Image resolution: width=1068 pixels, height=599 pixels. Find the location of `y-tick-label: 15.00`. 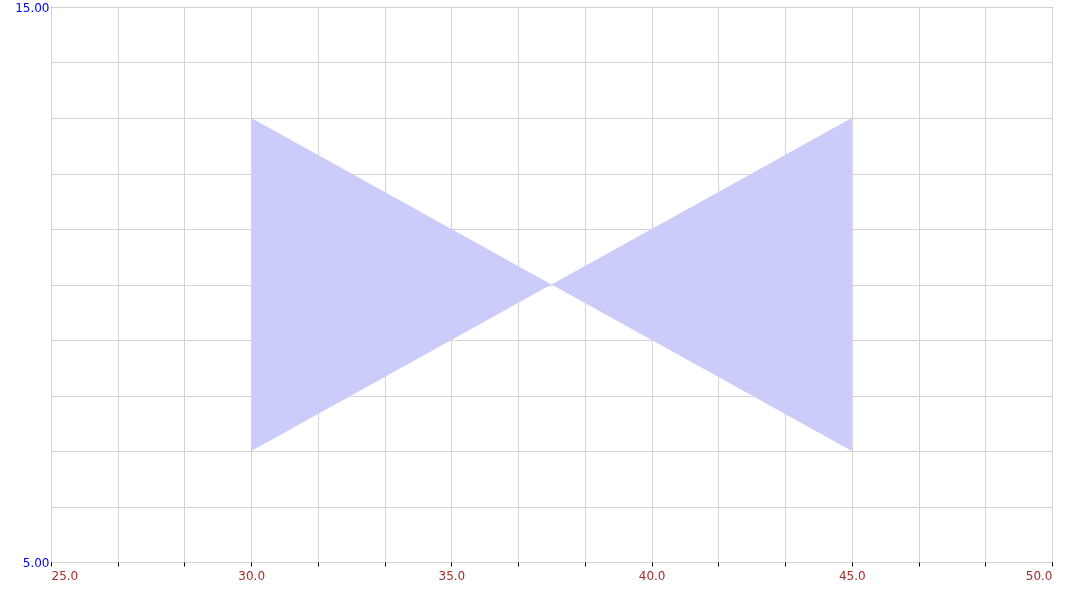

y-tick-label: 15.00 is located at coordinates (32, 7).